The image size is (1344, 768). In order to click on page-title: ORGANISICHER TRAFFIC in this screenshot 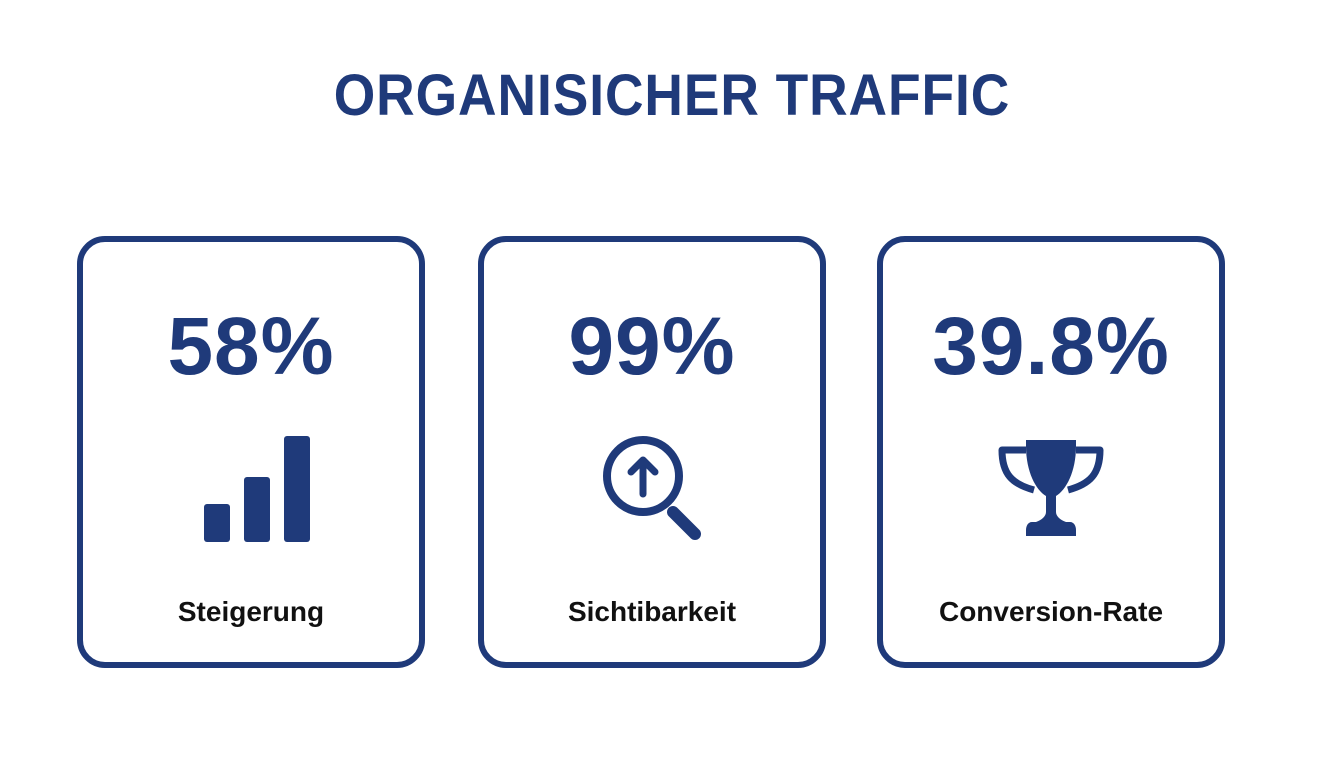, I will do `click(672, 95)`.